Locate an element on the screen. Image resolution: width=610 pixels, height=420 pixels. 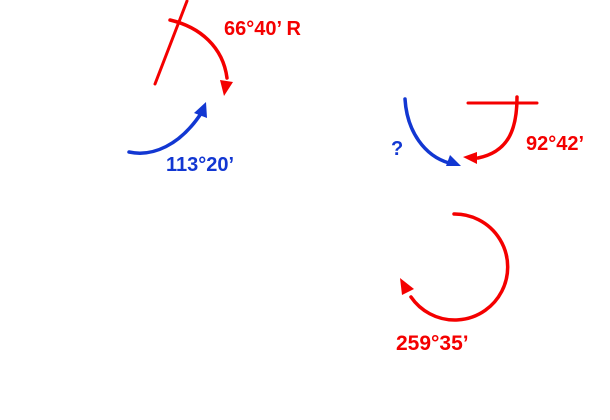
angle-arc-92-42-arrowhead-icon is located at coordinates (470, 158).